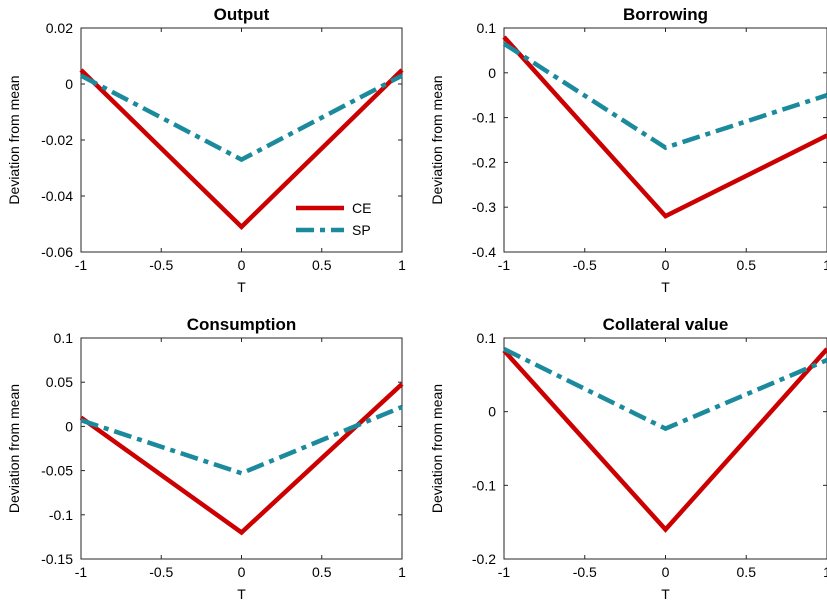  I want to click on y-tick-label: -0.06, so click(57, 252).